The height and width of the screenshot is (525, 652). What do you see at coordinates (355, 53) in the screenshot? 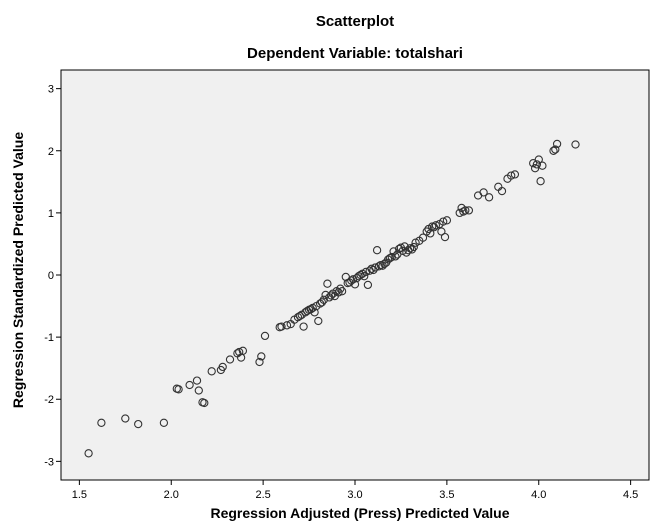
I see `chart-subtitle: Dependent Variable: totalshari` at bounding box center [355, 53].